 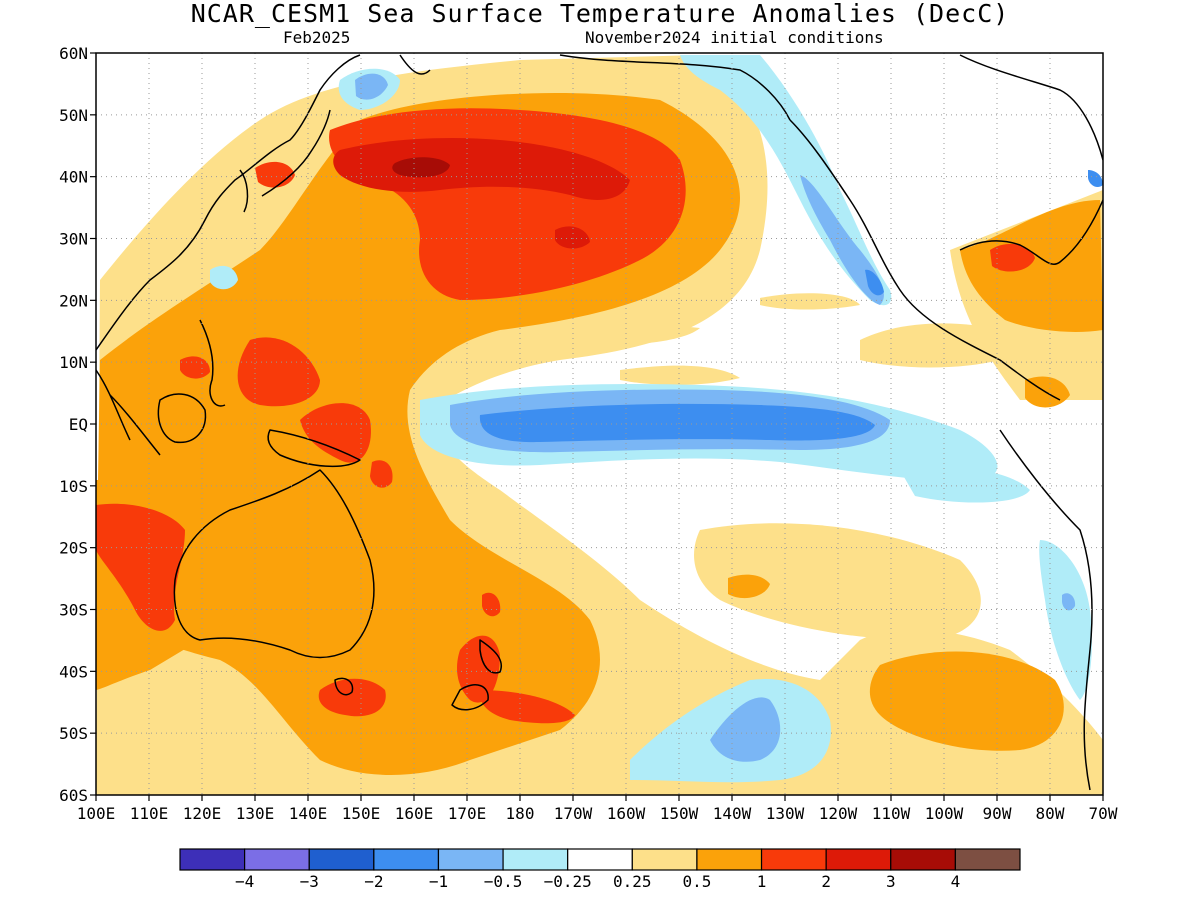 I want to click on lat-label: 40S, so click(x=73, y=671).